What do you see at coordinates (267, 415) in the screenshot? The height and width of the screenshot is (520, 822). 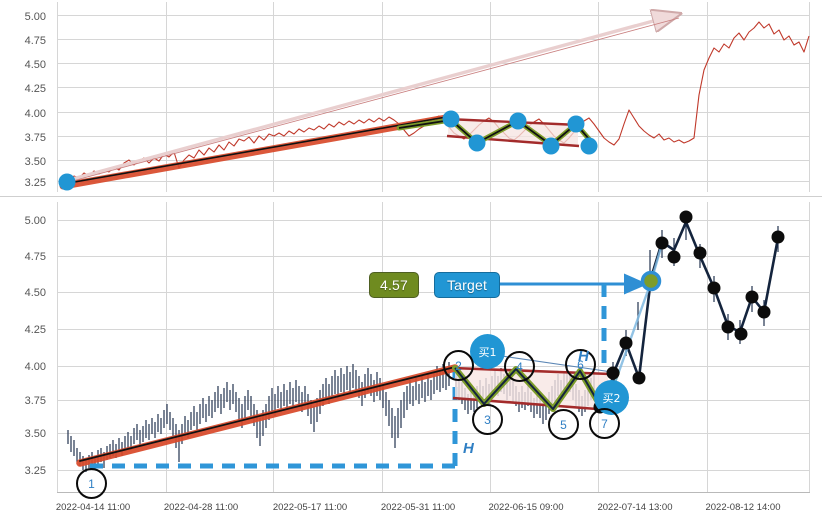 I see `lower-trend-line` at bounding box center [267, 415].